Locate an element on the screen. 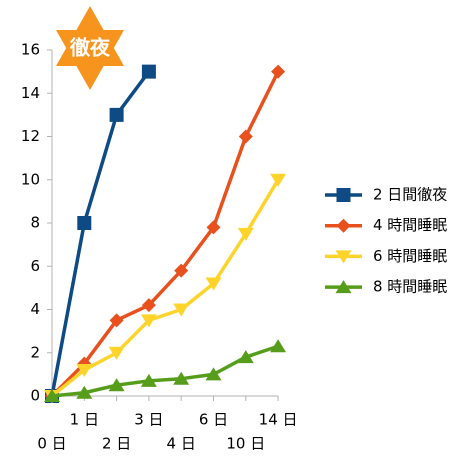  x-tick-label: 2 日 is located at coordinates (116, 444).